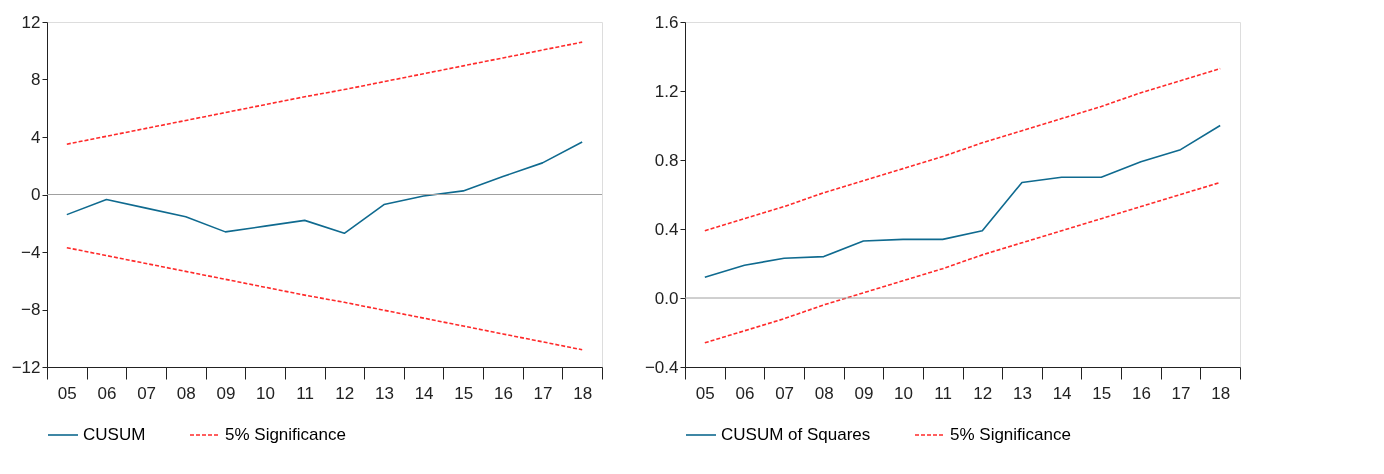 The height and width of the screenshot is (474, 1384). Describe the element at coordinates (36, 194) in the screenshot. I see `y-tick-label: 0` at that location.